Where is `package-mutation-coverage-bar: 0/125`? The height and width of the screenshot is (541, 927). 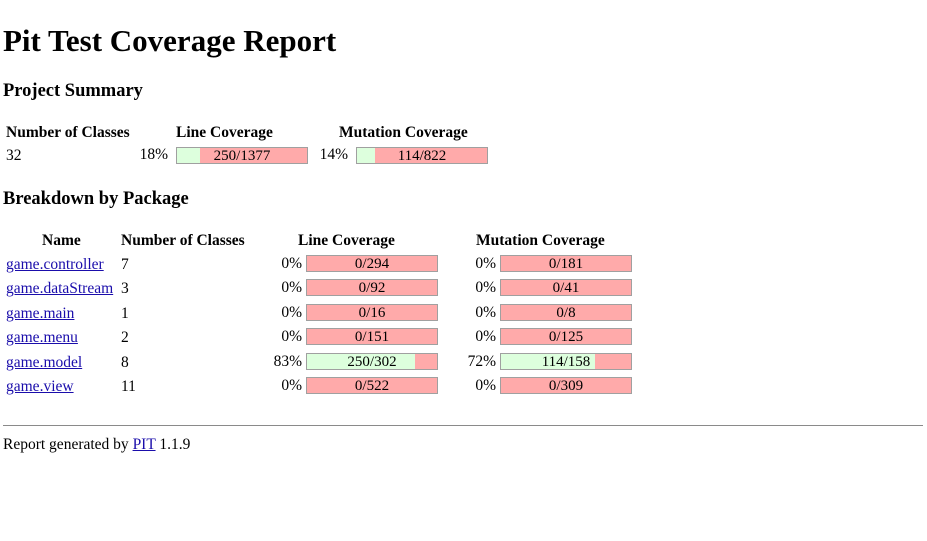
package-mutation-coverage-bar: 0/125 is located at coordinates (566, 337).